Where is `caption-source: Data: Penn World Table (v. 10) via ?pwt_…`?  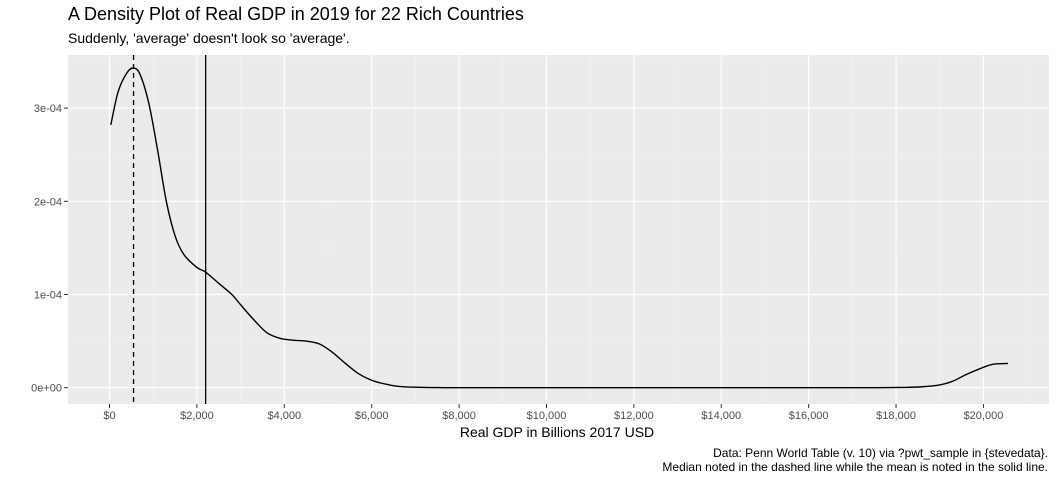
caption-source: Data: Penn World Table (v. 10) via ?pwt_… is located at coordinates (880, 453).